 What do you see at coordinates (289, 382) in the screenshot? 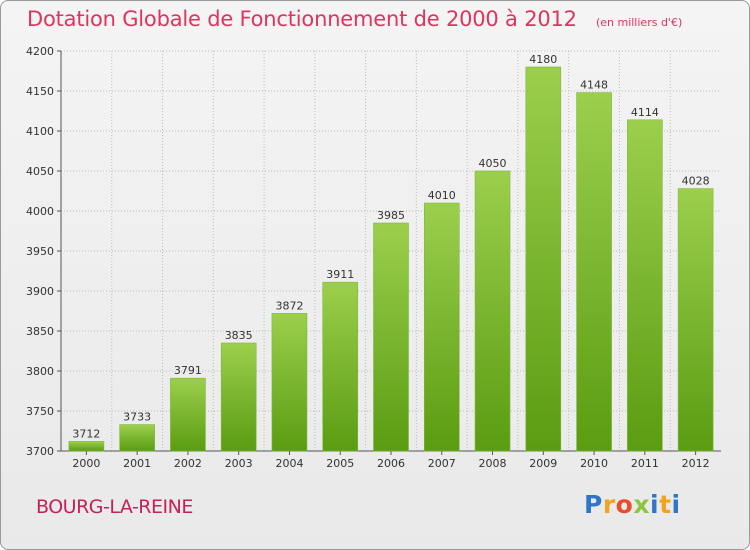
I see `bar-2004` at bounding box center [289, 382].